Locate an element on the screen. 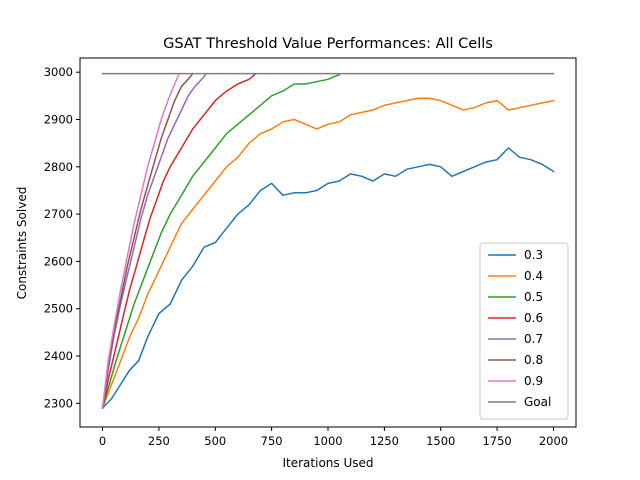 The height and width of the screenshot is (480, 640). legend-label: 0.9 is located at coordinates (533, 381).